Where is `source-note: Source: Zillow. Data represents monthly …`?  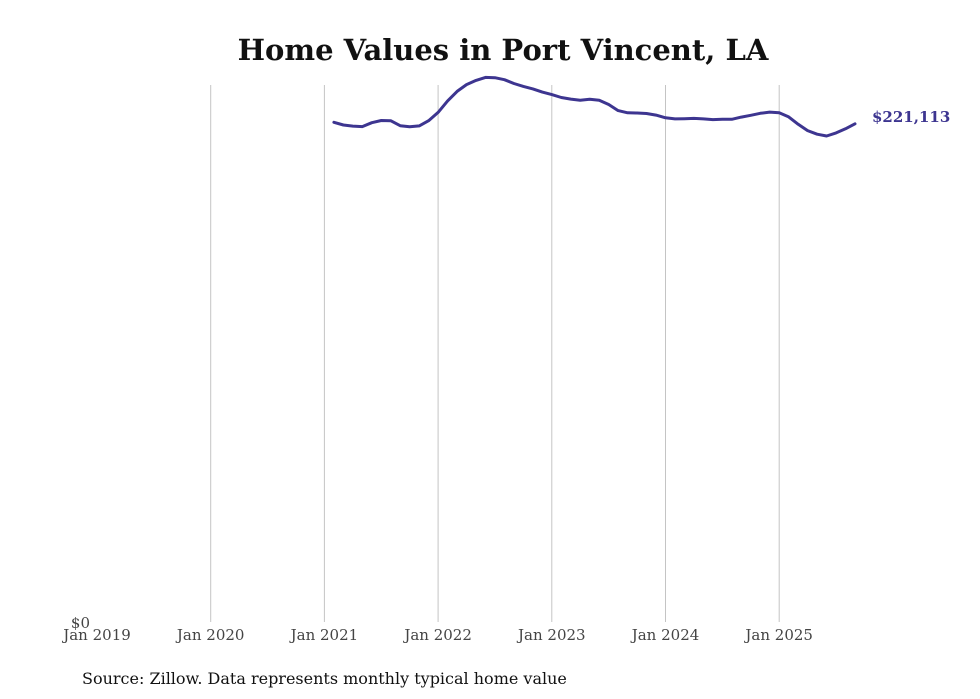
source-note: Source: Zillow. Data represents monthly … is located at coordinates (324, 678).